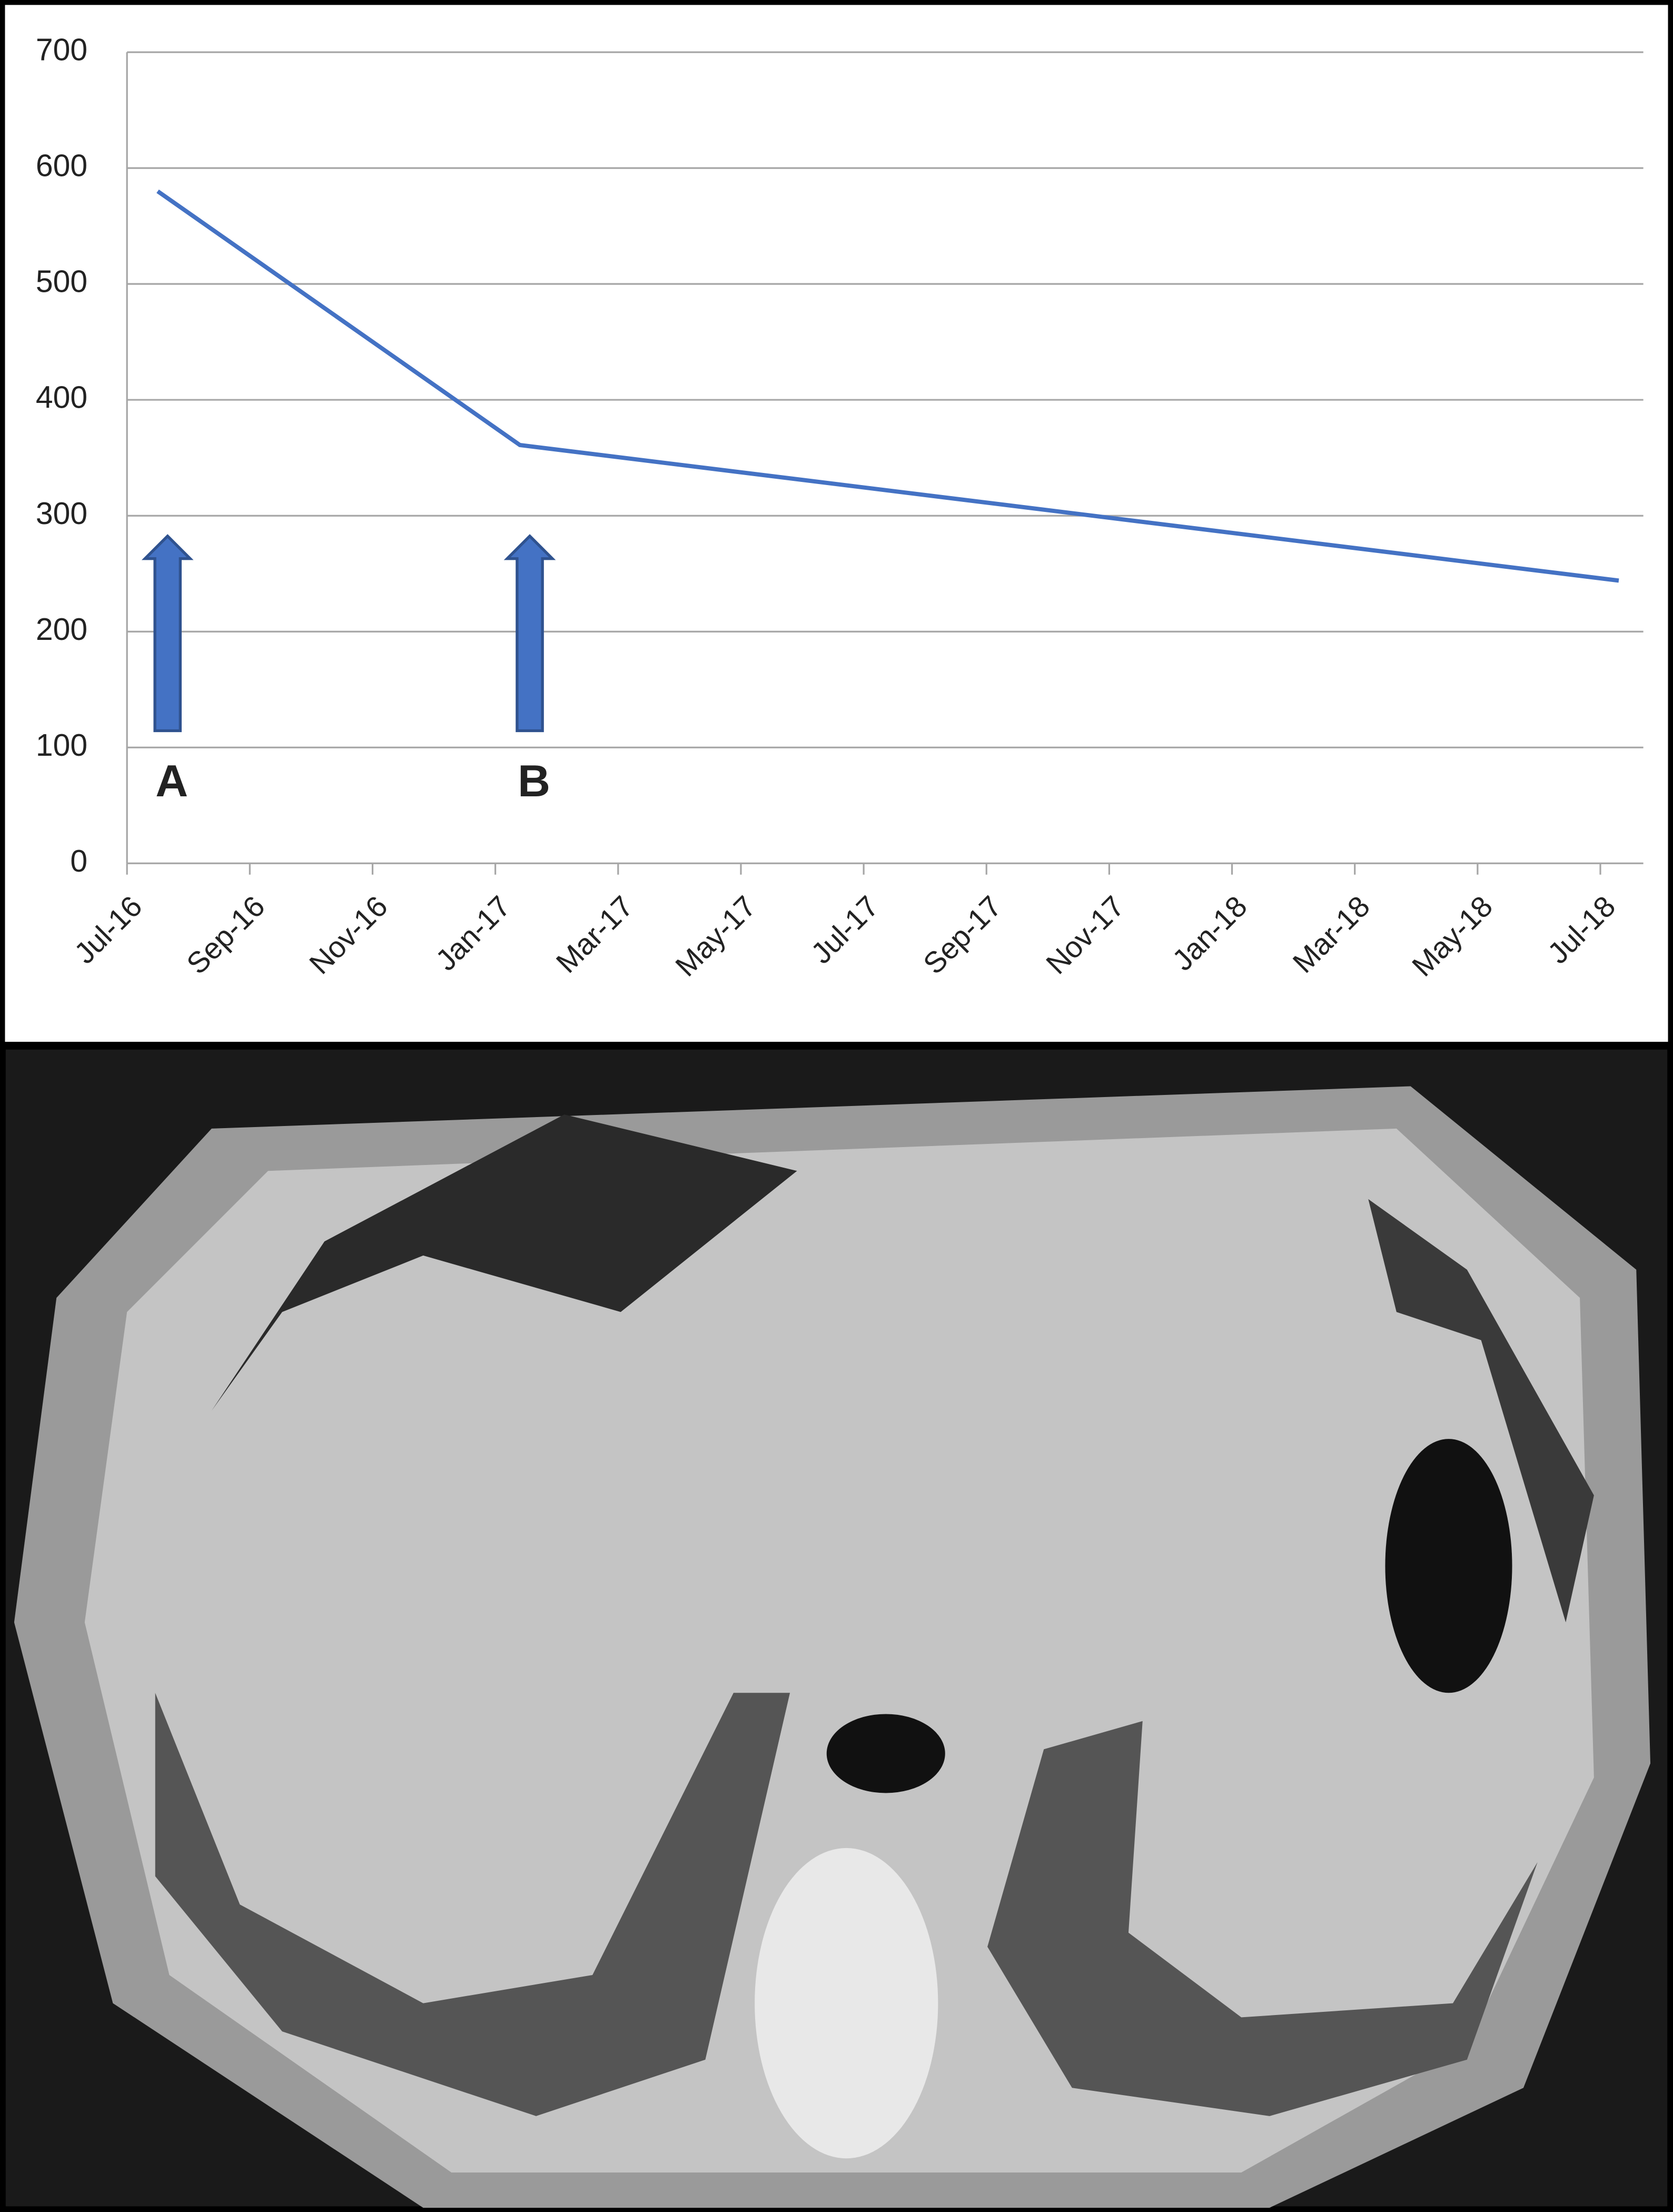  What do you see at coordinates (472, 1904) in the screenshot?
I see `lung-left-posterior` at bounding box center [472, 1904].